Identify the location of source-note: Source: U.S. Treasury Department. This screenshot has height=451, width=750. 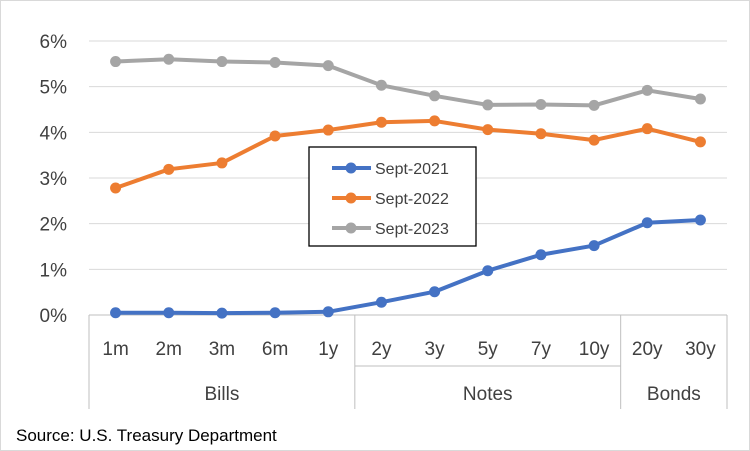
(146, 435).